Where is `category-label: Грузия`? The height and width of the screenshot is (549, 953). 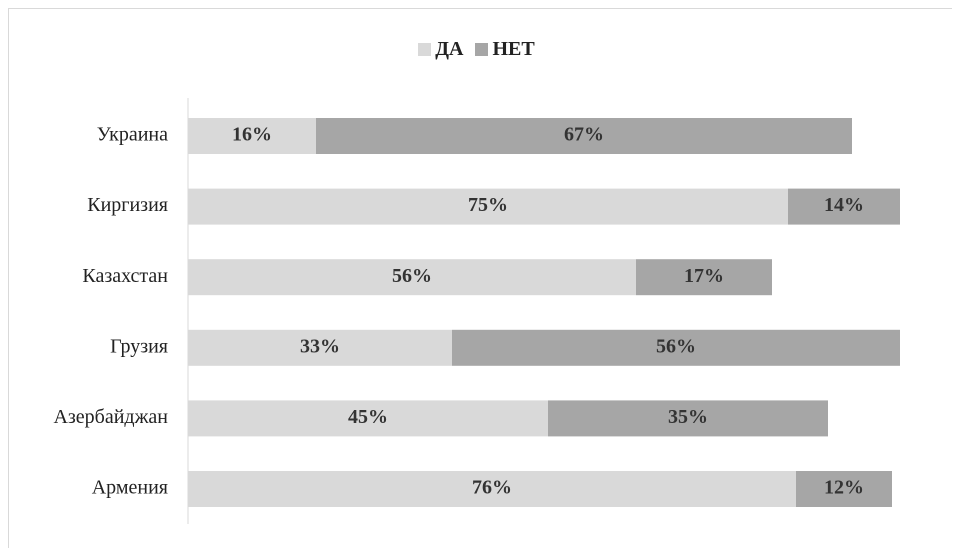 category-label: Грузия is located at coordinates (139, 346).